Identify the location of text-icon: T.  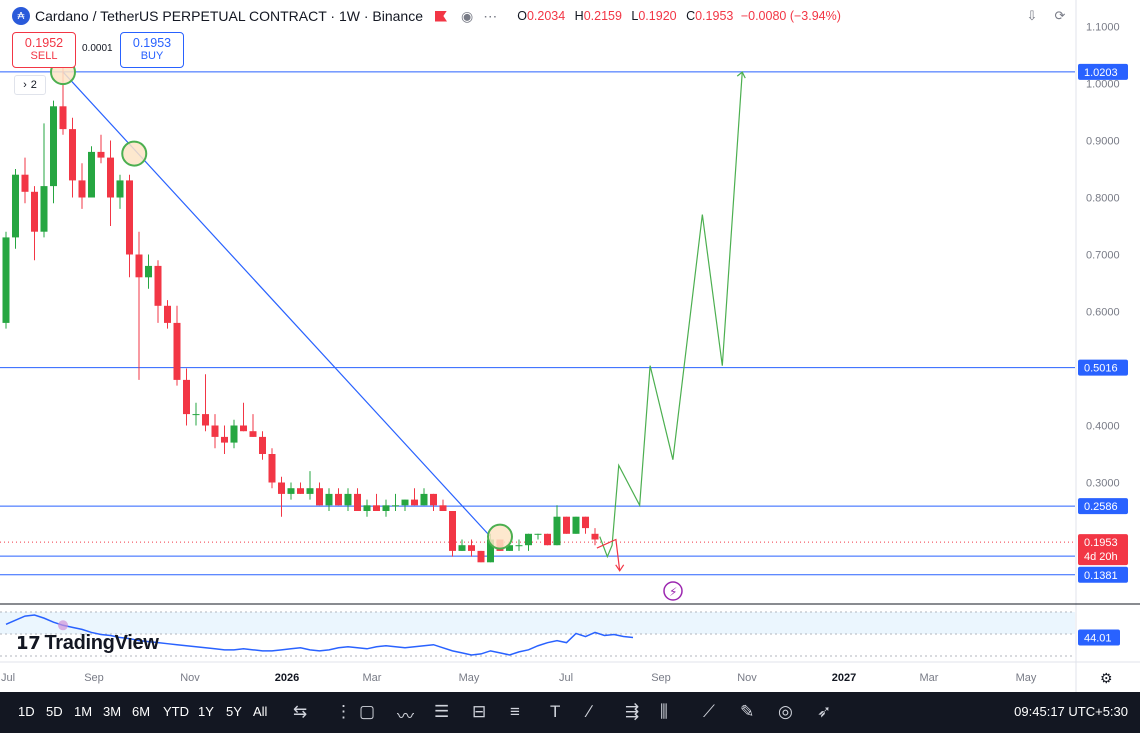
(555, 711).